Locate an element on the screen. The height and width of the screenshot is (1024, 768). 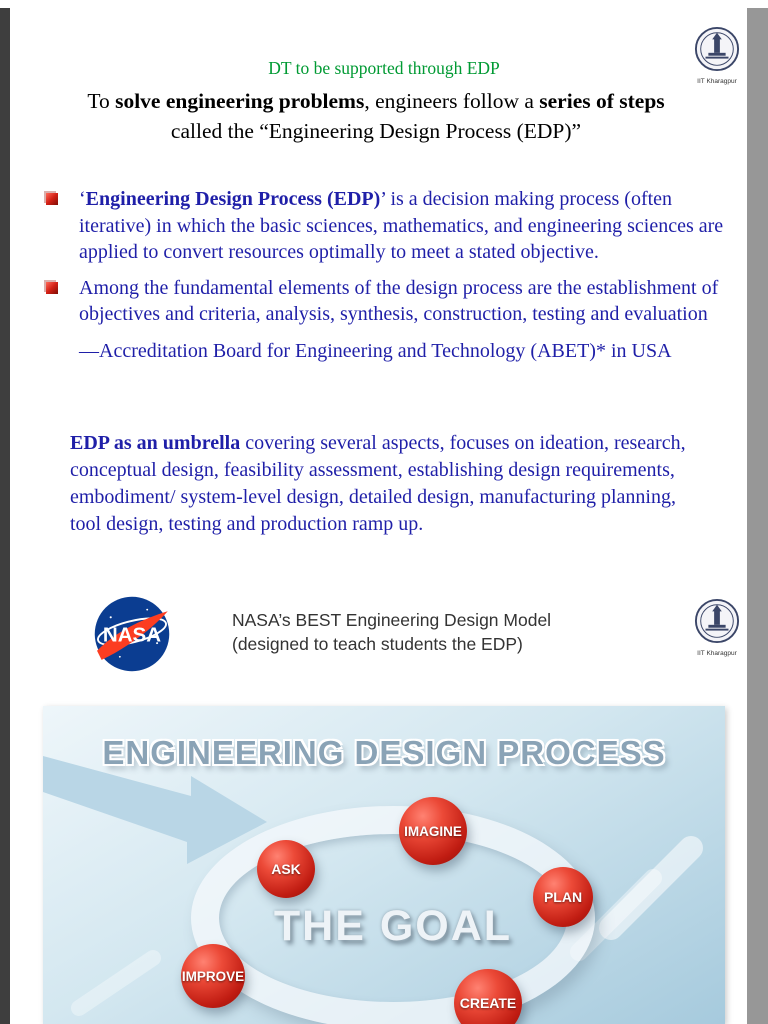
node-ask-label: ASK is located at coordinates (286, 869).